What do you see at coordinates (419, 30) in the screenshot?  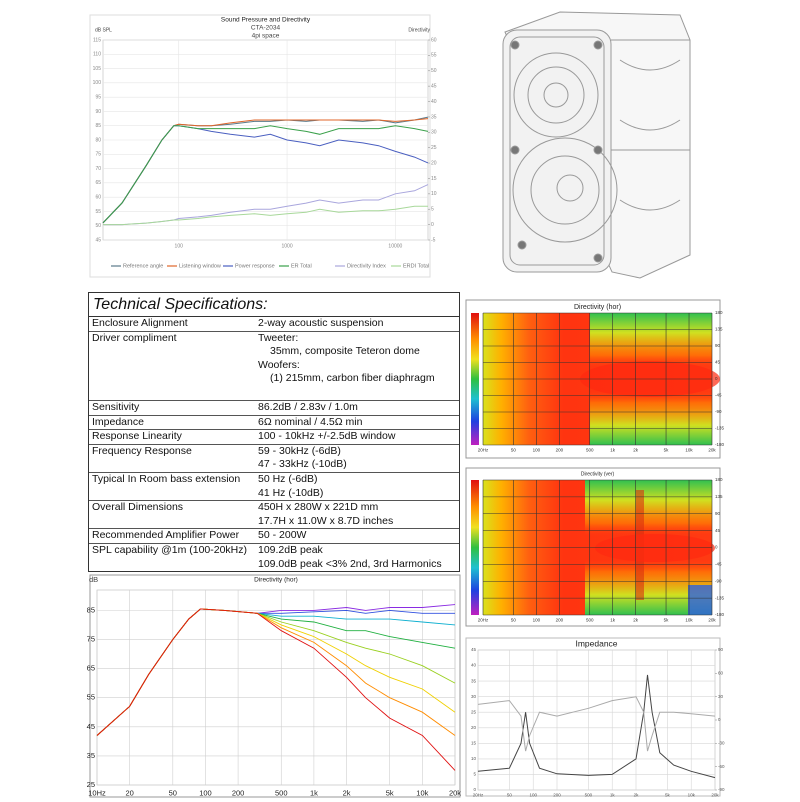 I see `y2-axis-label: Directivity` at bounding box center [419, 30].